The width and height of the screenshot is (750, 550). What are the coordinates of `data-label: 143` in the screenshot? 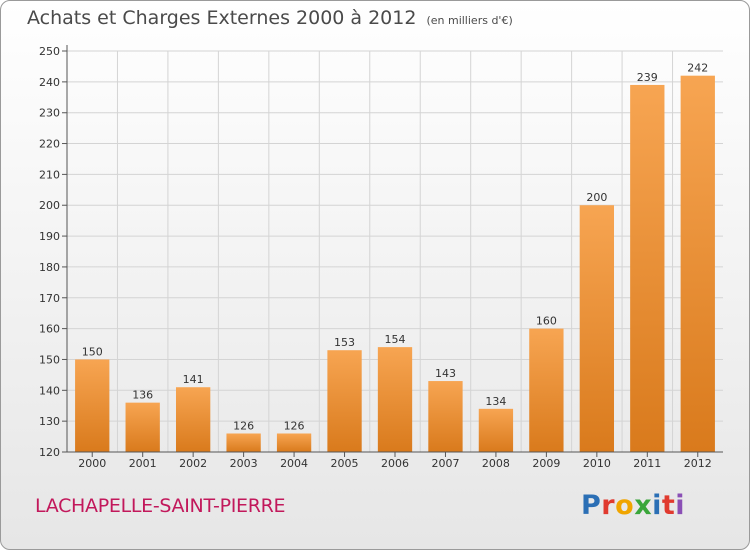 It's located at (445, 373).